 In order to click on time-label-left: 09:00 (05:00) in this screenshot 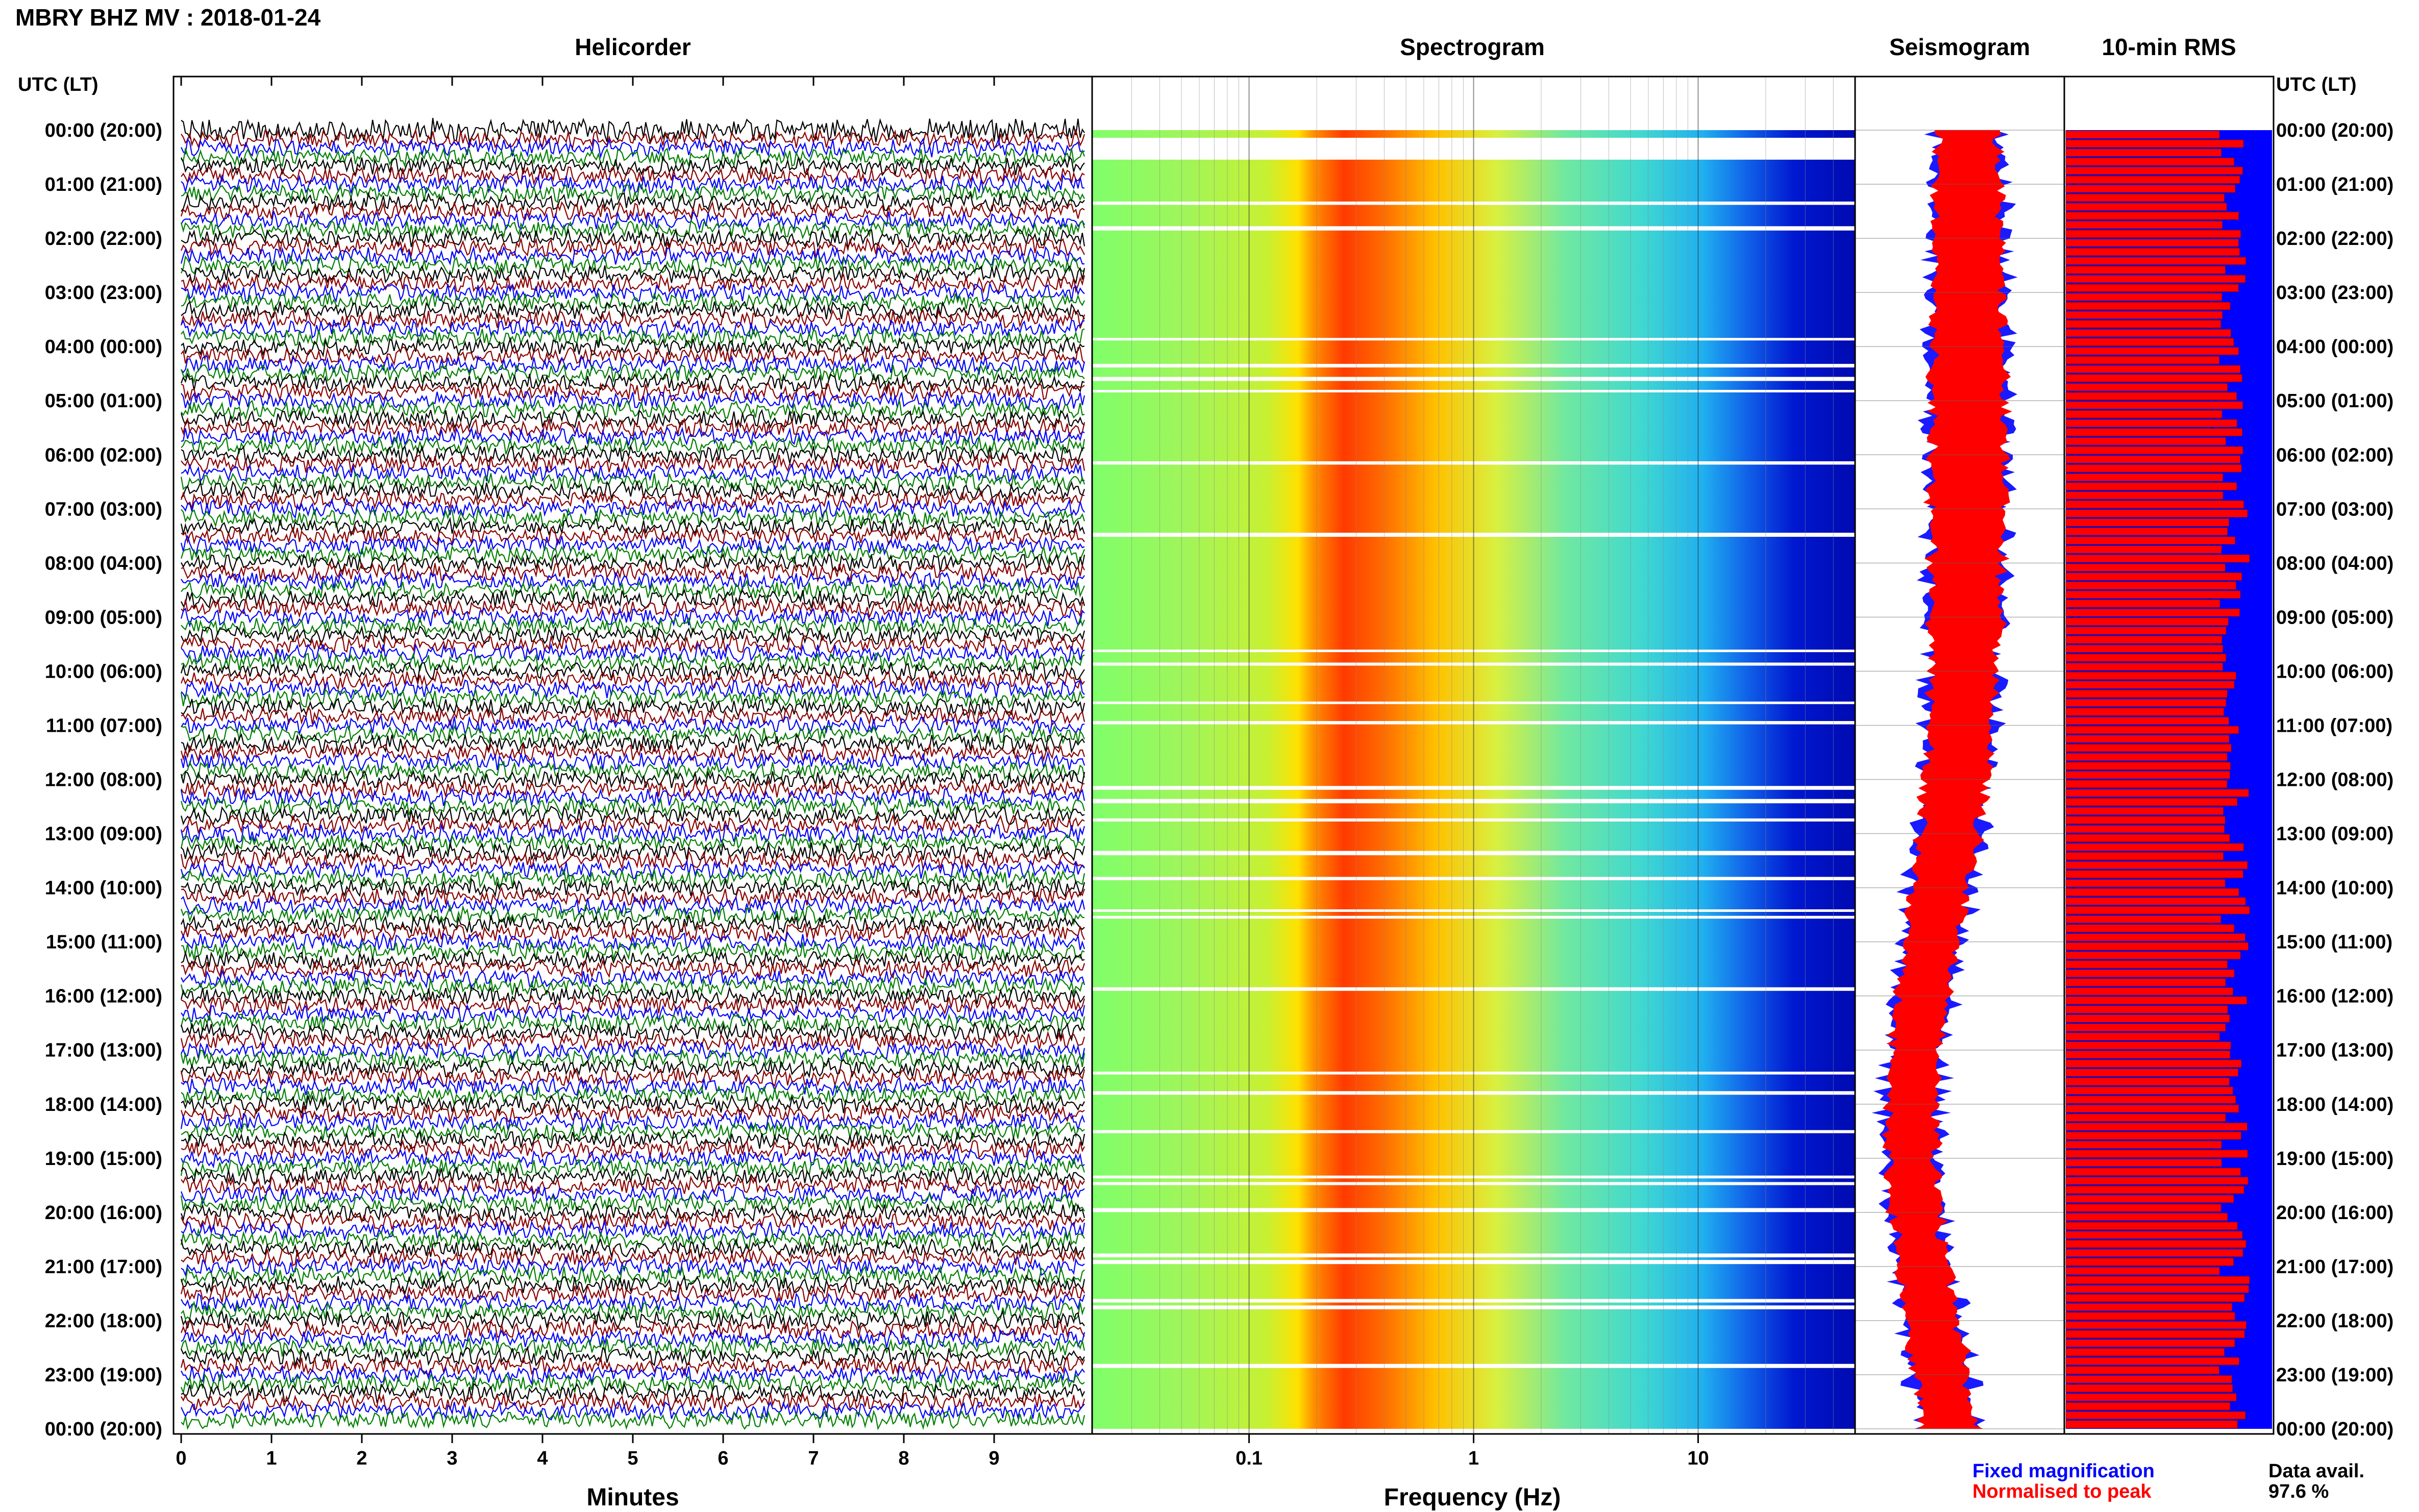, I will do `click(103, 617)`.